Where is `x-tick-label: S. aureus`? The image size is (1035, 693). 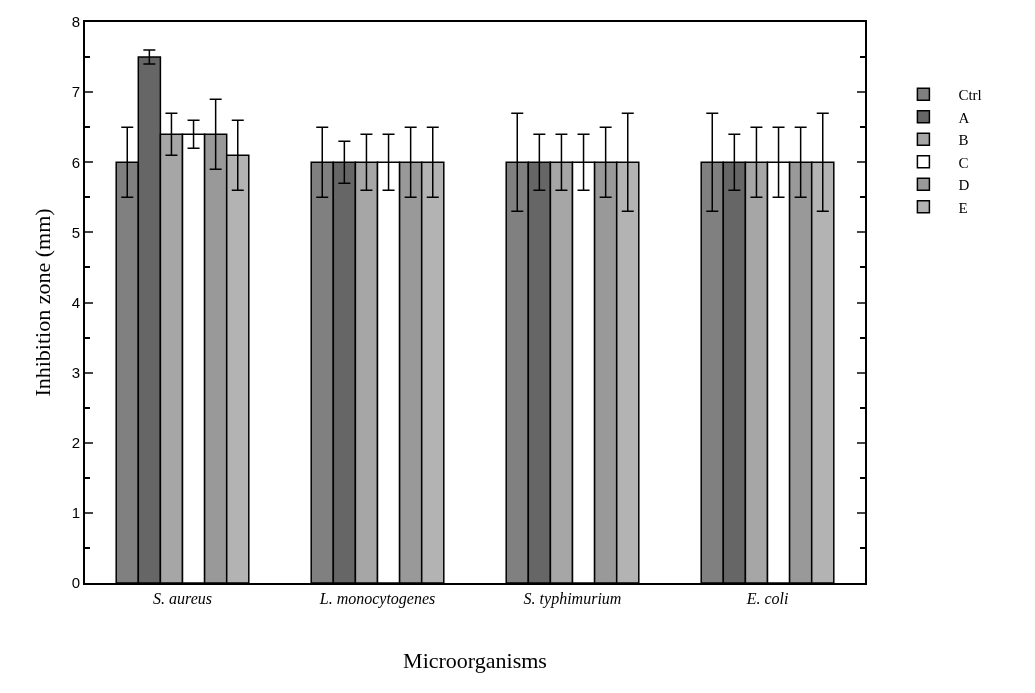 x-tick-label: S. aureus is located at coordinates (182, 599).